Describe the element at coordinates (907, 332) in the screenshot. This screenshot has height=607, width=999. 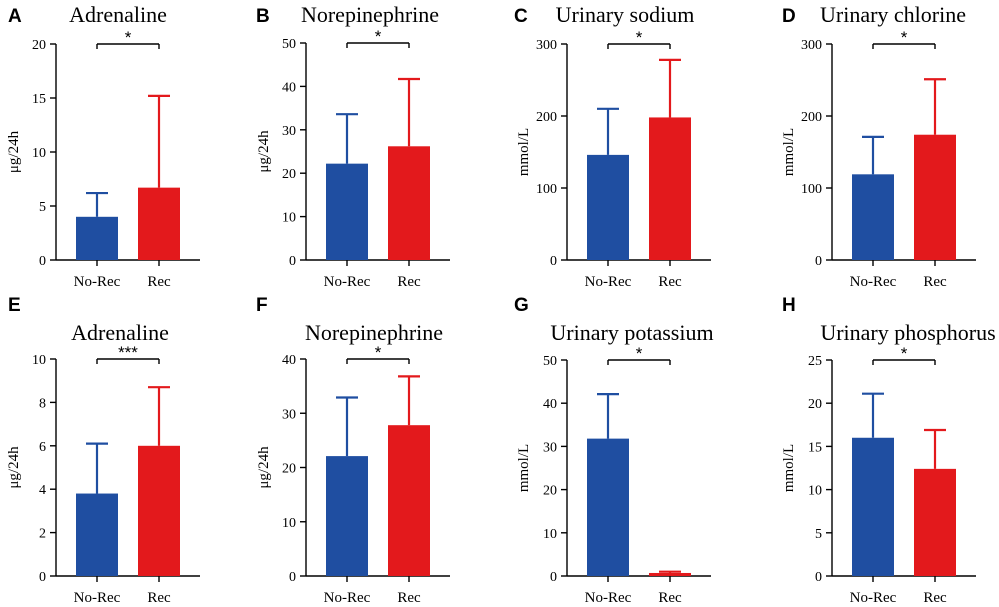
I see `chart-title: Urinary phosphorus` at that location.